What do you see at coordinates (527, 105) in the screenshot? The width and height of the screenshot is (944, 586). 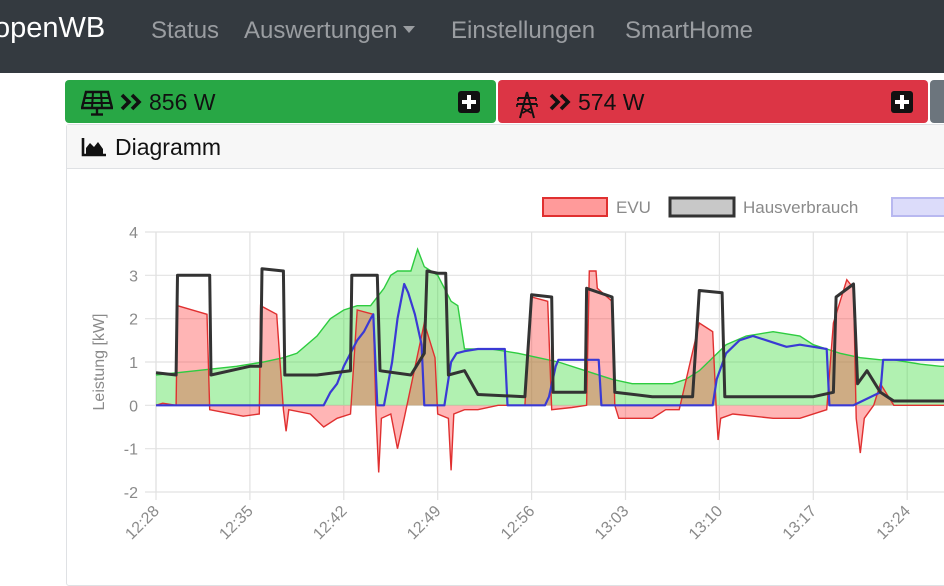 I see `power-pylon-icon` at bounding box center [527, 105].